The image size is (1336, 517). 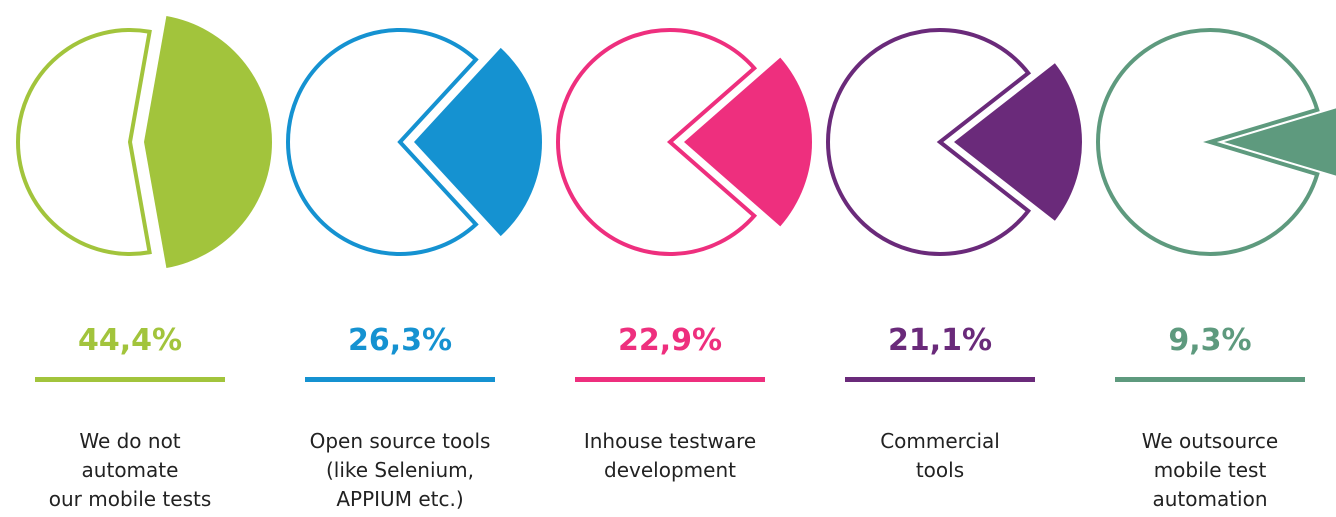 I want to click on label-line: automate, so click(x=130, y=470).